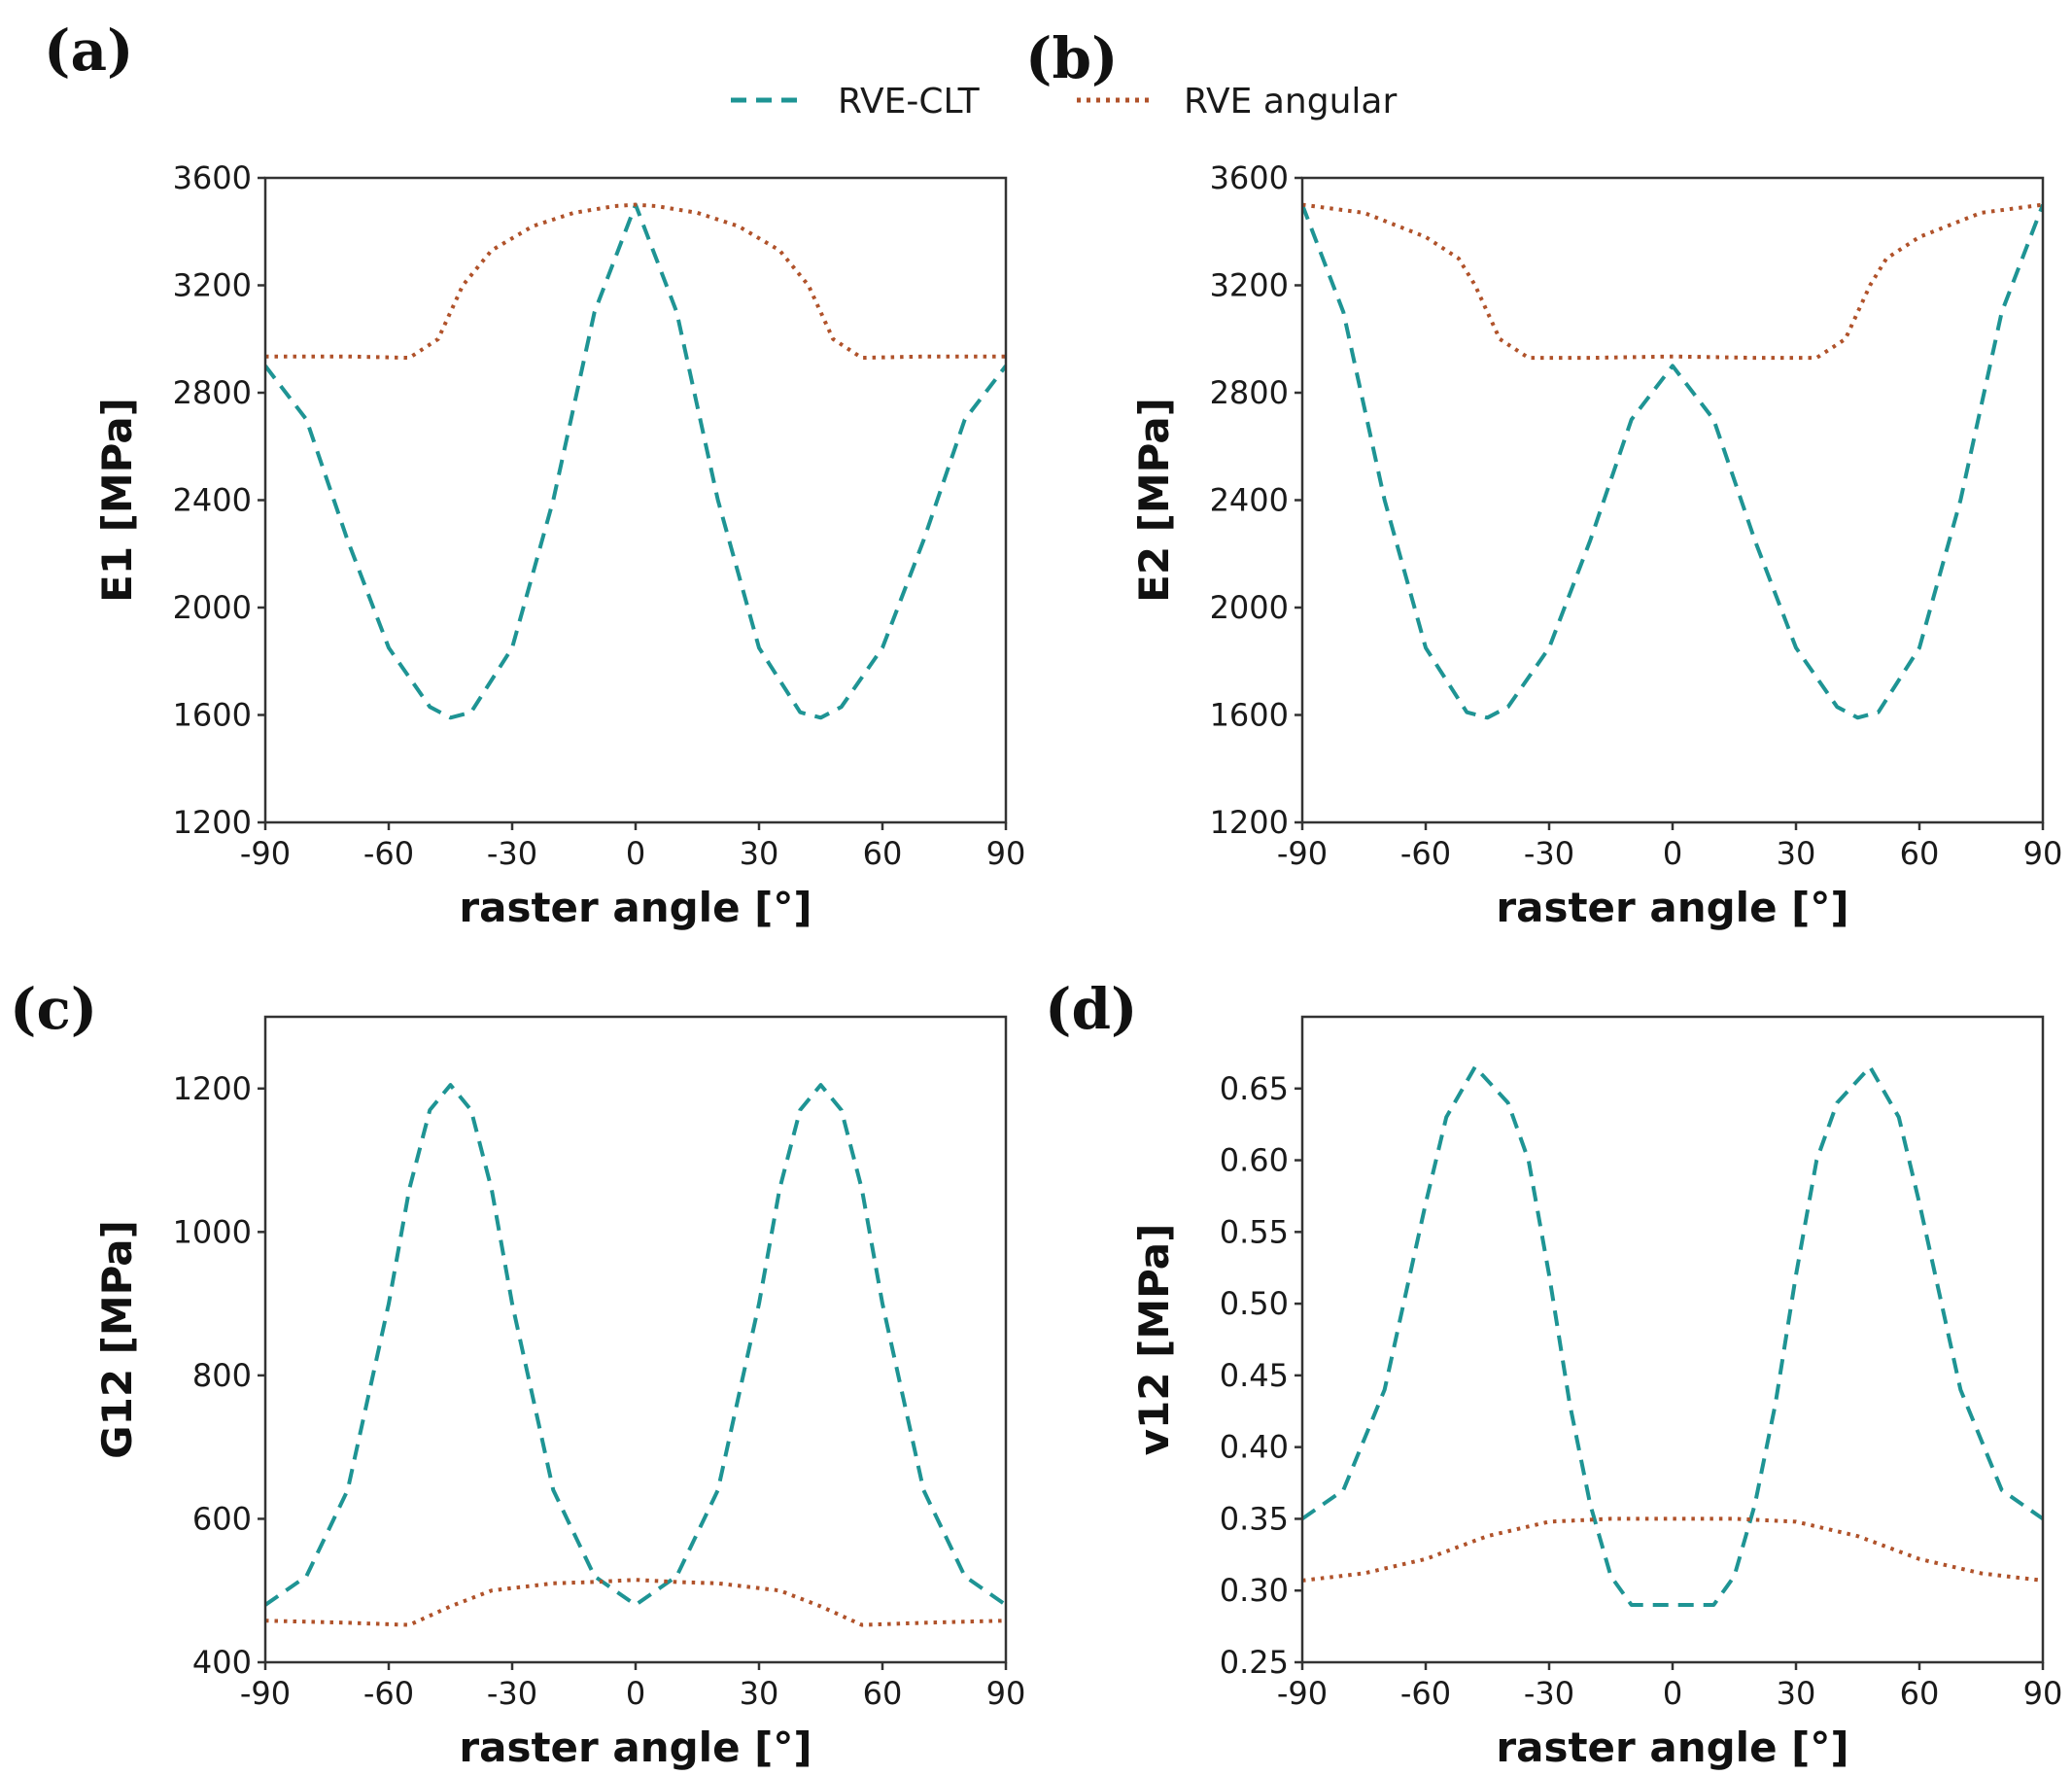 This screenshot has width=2072, height=1776. I want to click on panel-label: (b), so click(1071, 58).